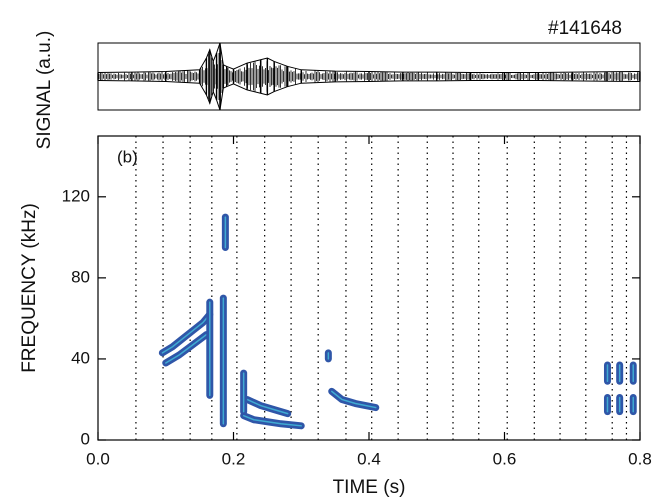  I want to click on panel-annotation: (b), so click(127, 156).